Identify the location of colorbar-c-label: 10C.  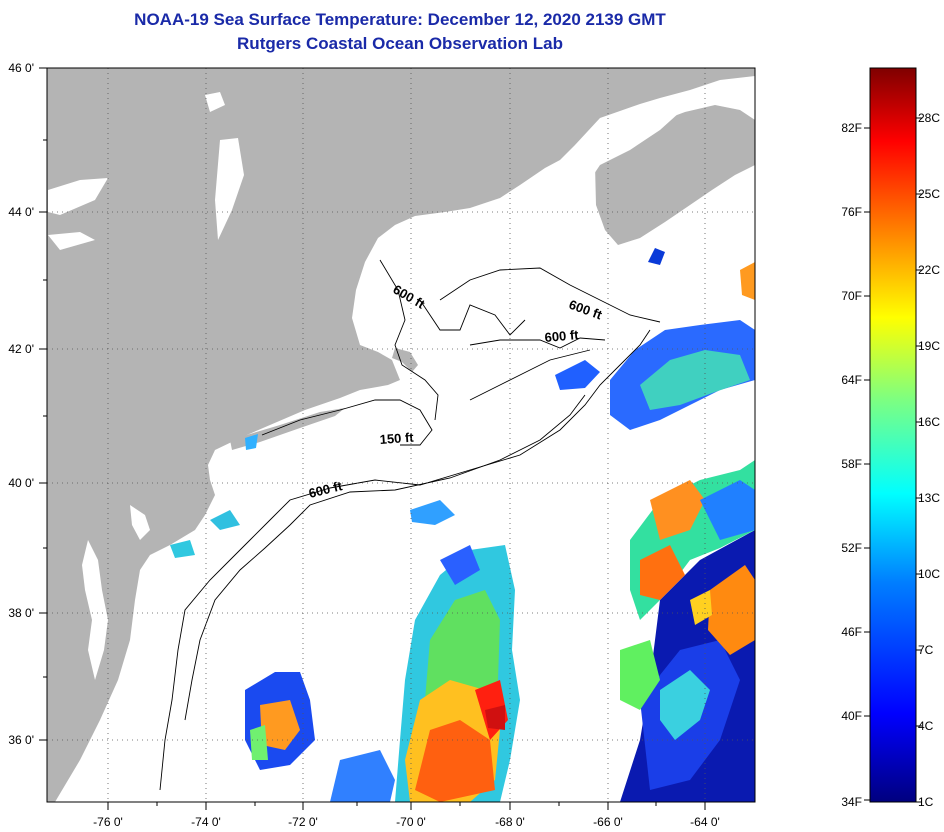
(929, 574).